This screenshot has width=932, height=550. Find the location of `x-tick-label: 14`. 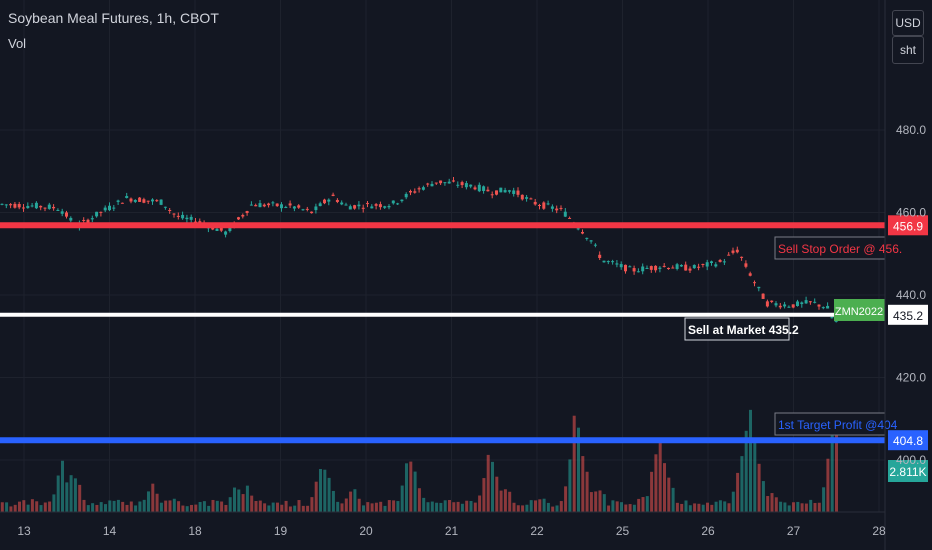

x-tick-label: 14 is located at coordinates (110, 531).